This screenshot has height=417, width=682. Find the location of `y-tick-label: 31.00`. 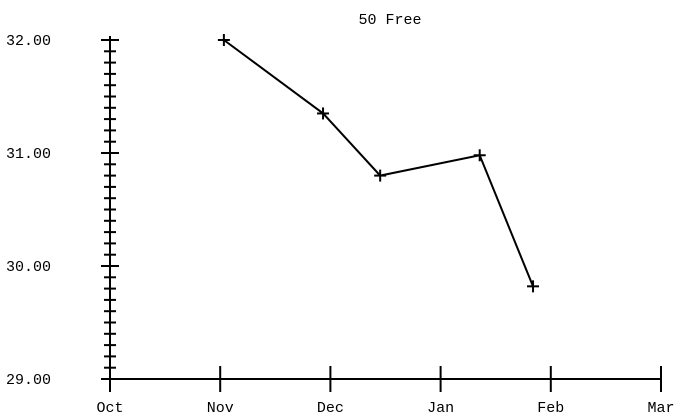

y-tick-label: 31.00 is located at coordinates (28, 154).